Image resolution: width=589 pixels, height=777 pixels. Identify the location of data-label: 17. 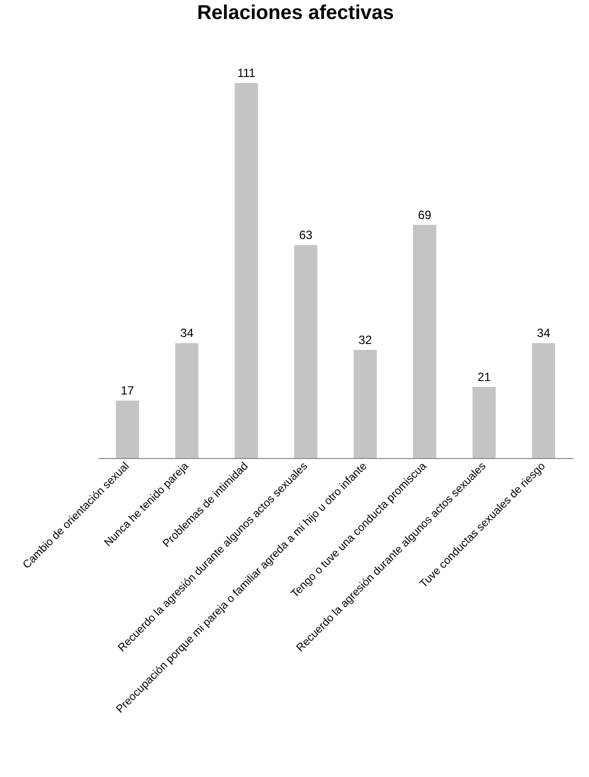
(127, 391).